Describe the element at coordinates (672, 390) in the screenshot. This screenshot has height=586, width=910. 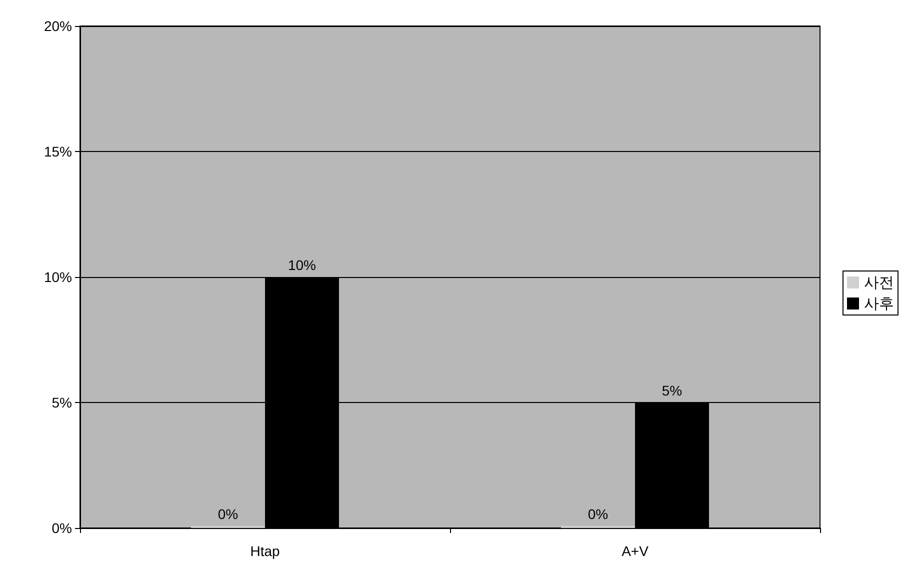
I see `data-label: 5%` at that location.